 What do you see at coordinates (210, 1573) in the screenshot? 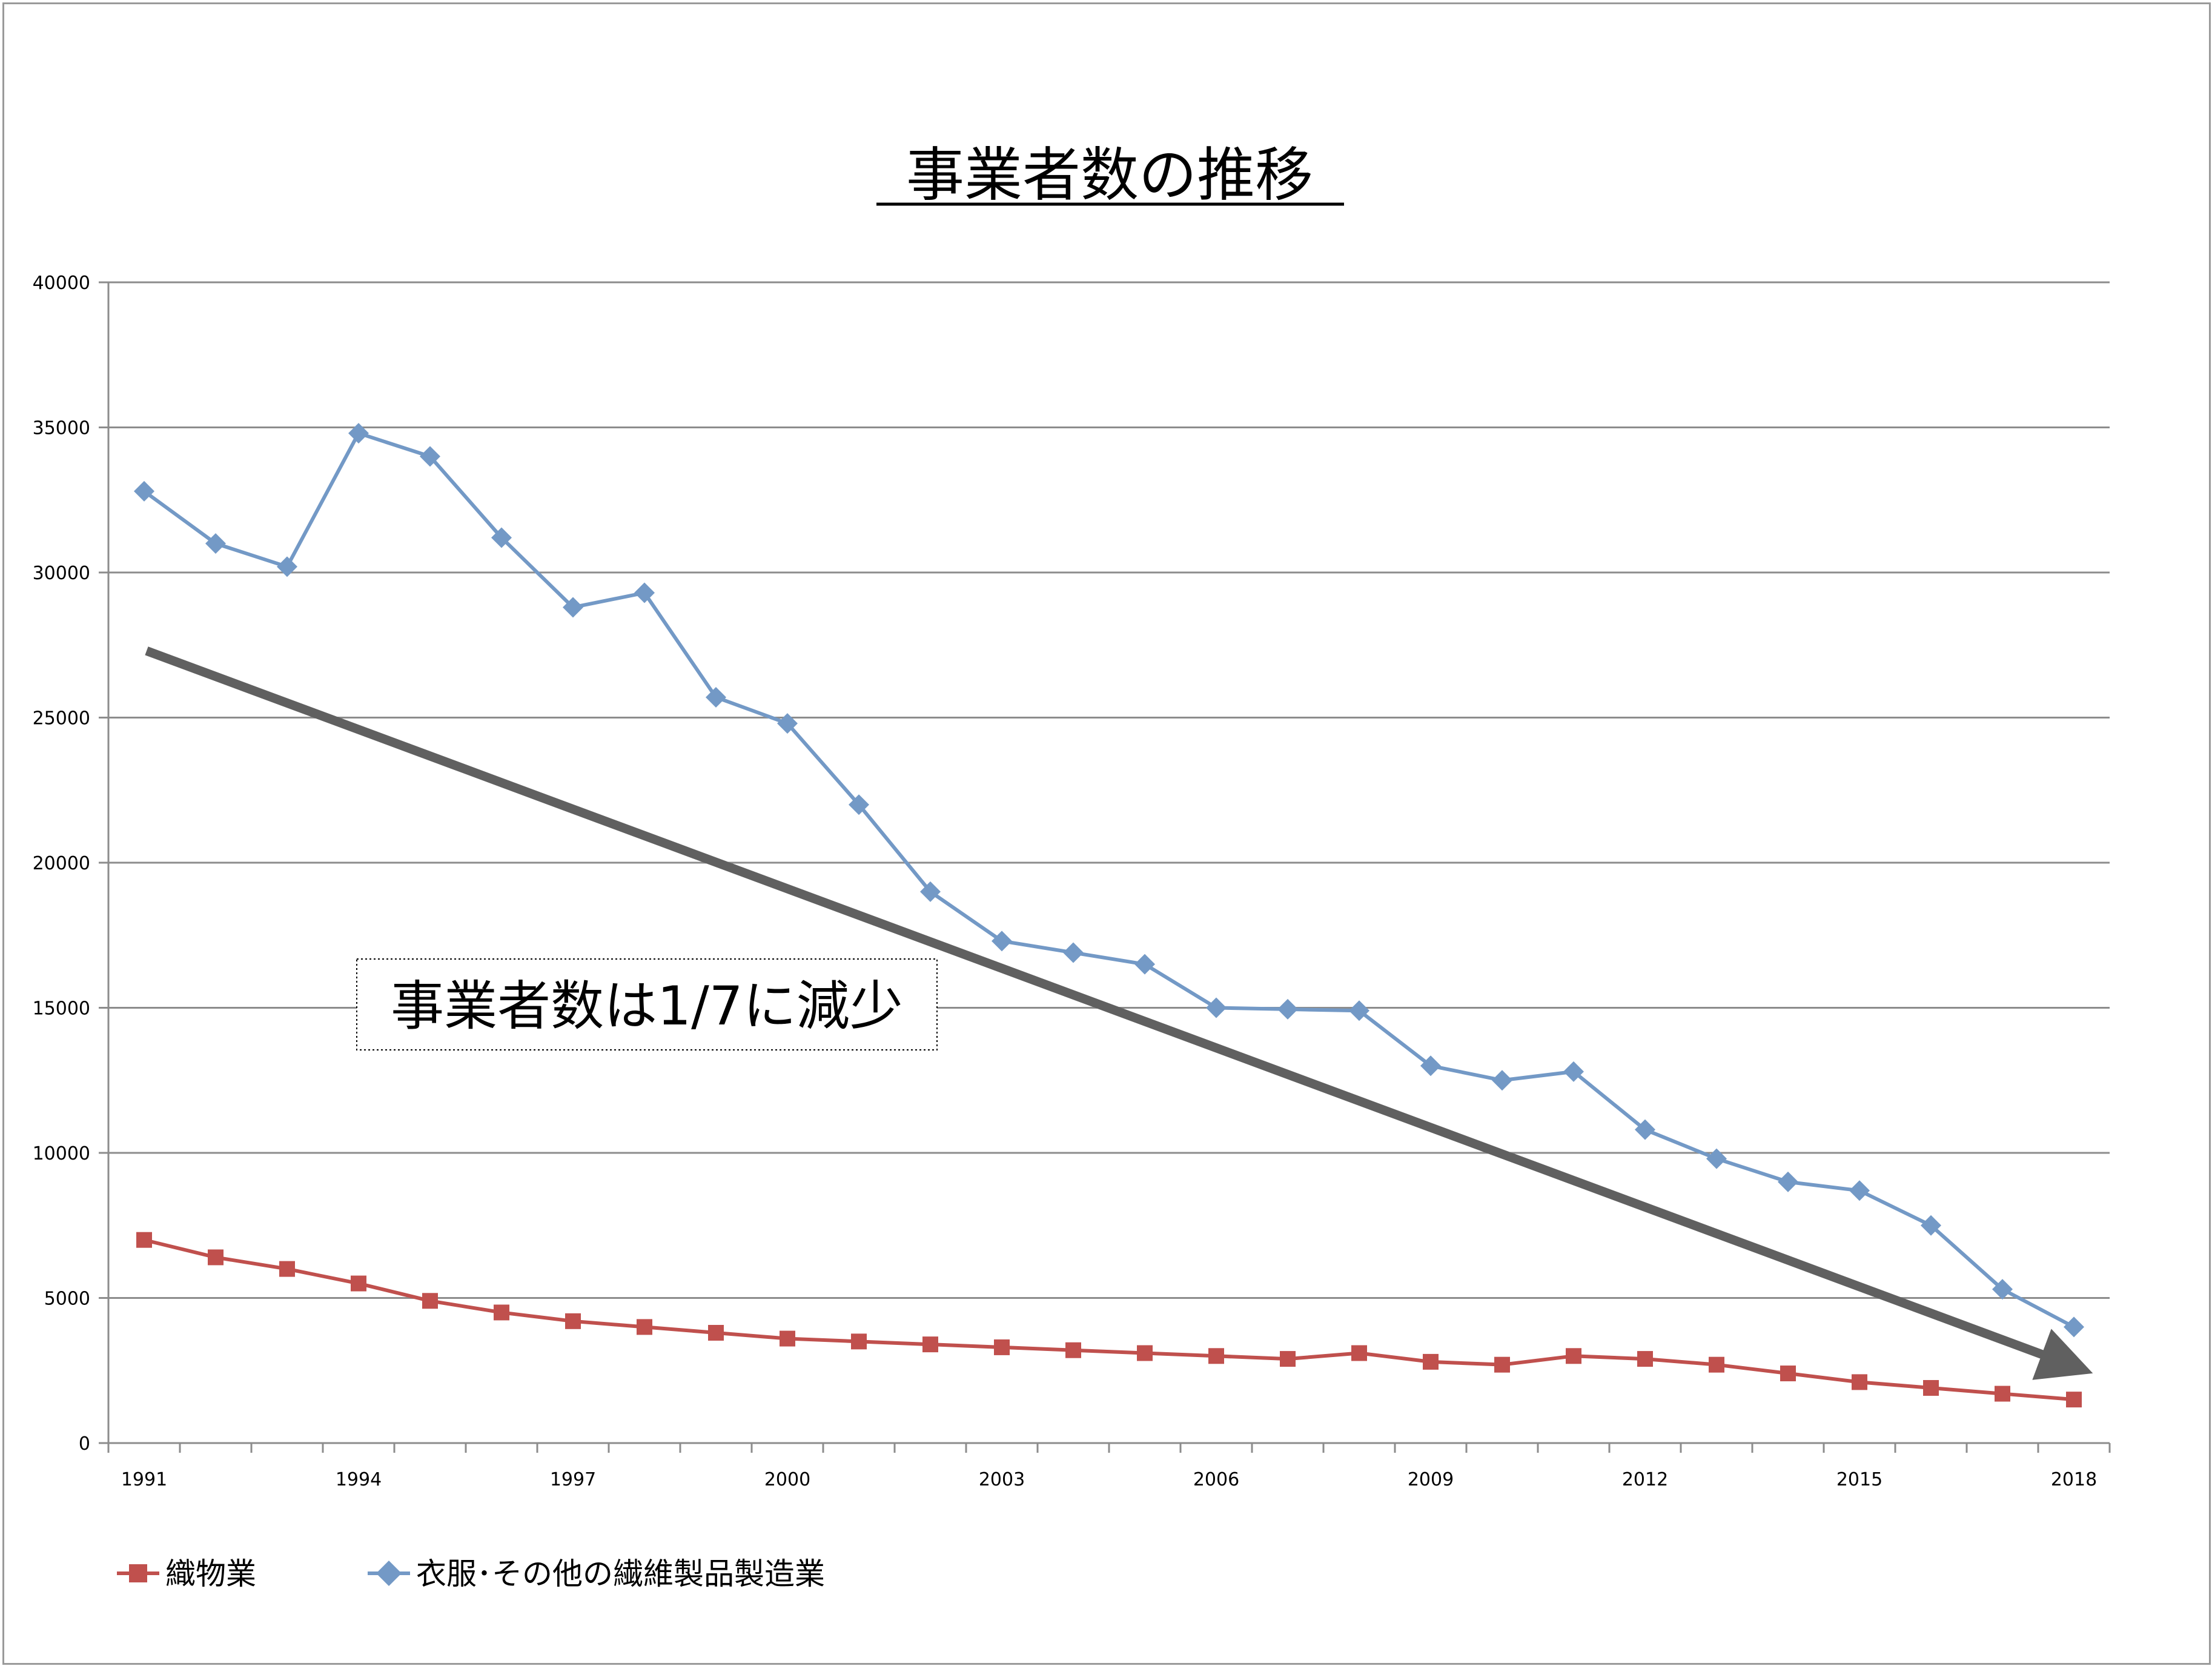
I see `legend-label-weaving: 織物業` at bounding box center [210, 1573].